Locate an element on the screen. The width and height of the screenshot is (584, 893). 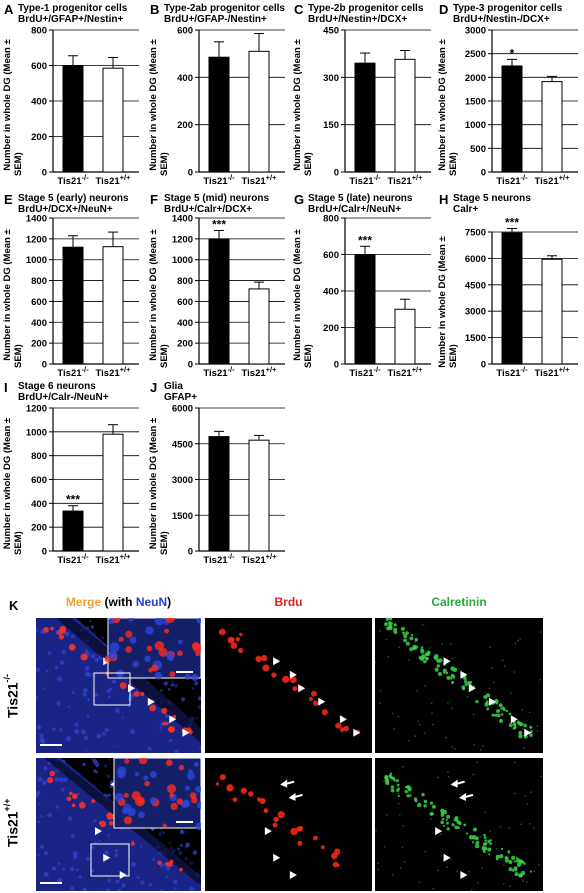
image-brdu-ko is located at coordinates (288, 685).